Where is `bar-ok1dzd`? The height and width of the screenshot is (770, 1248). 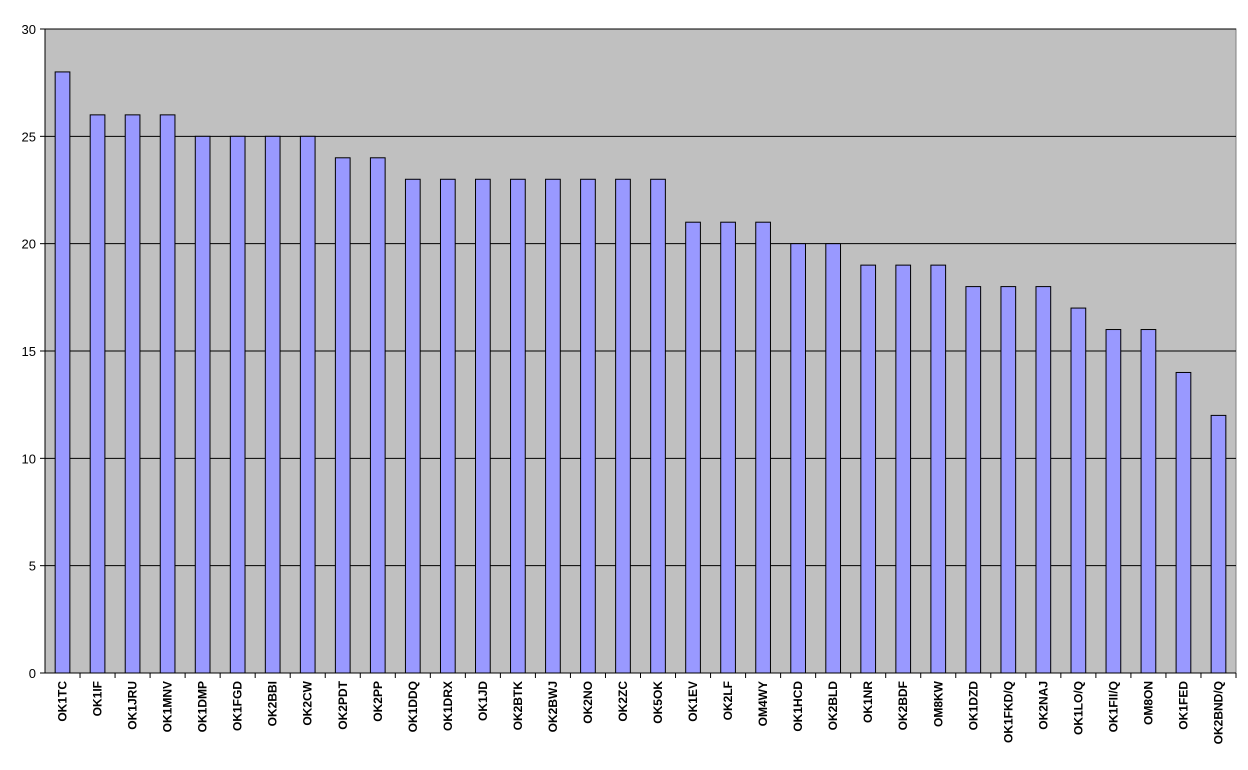 bar-ok1dzd is located at coordinates (973, 480).